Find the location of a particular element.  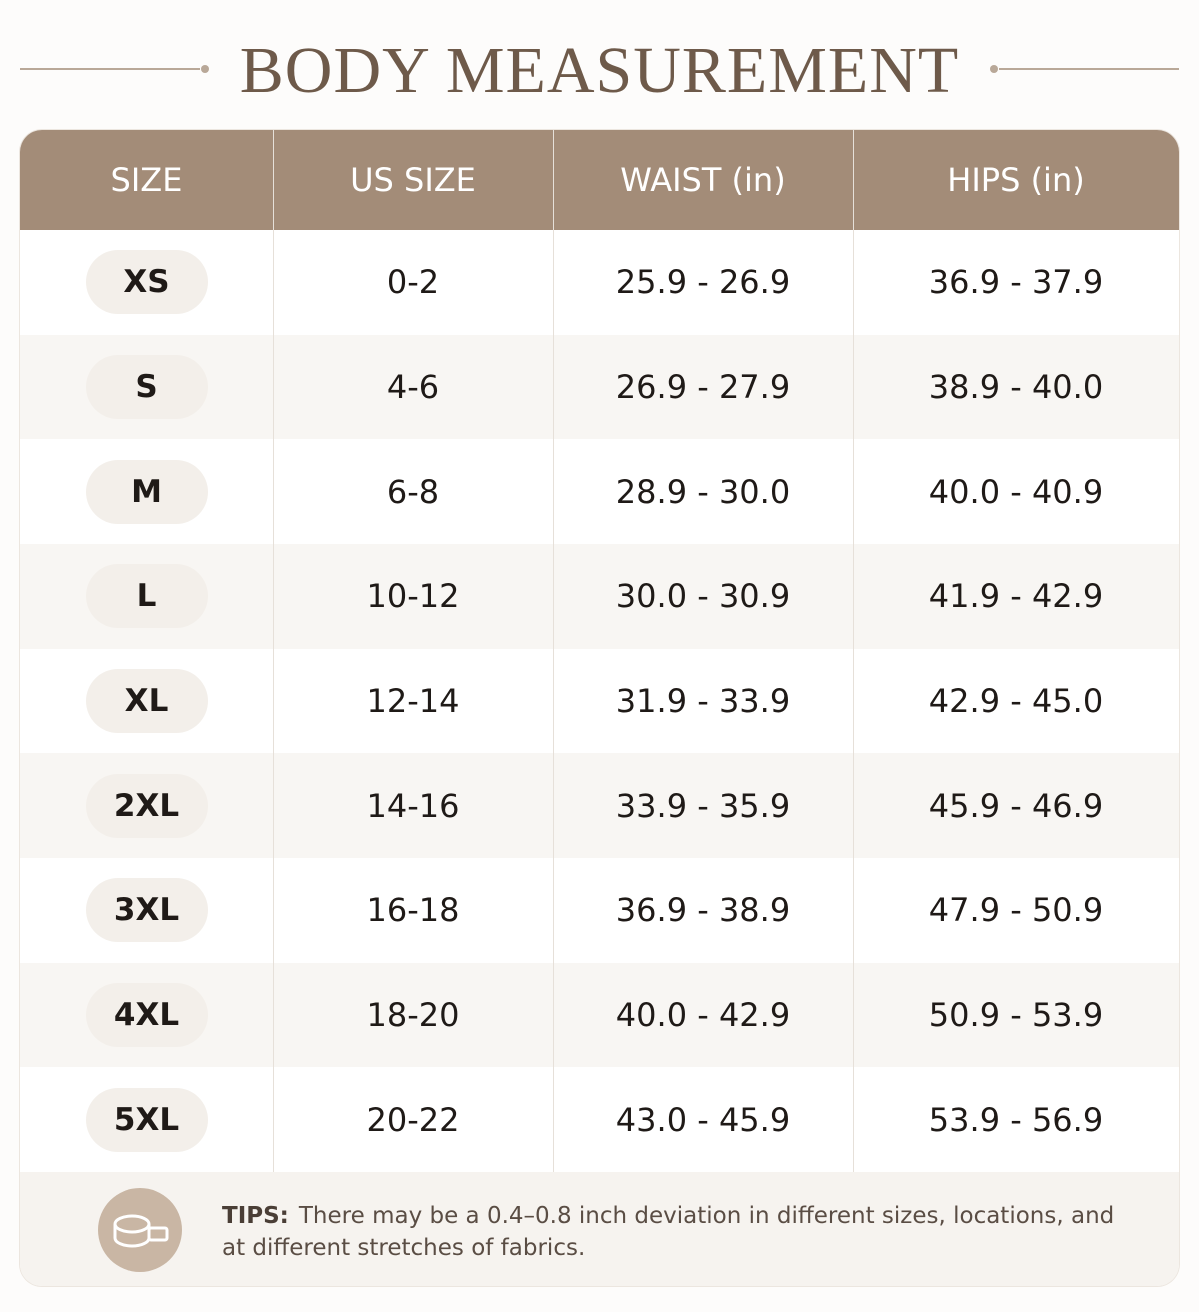

table-cell: 2XL is located at coordinates (146, 805).